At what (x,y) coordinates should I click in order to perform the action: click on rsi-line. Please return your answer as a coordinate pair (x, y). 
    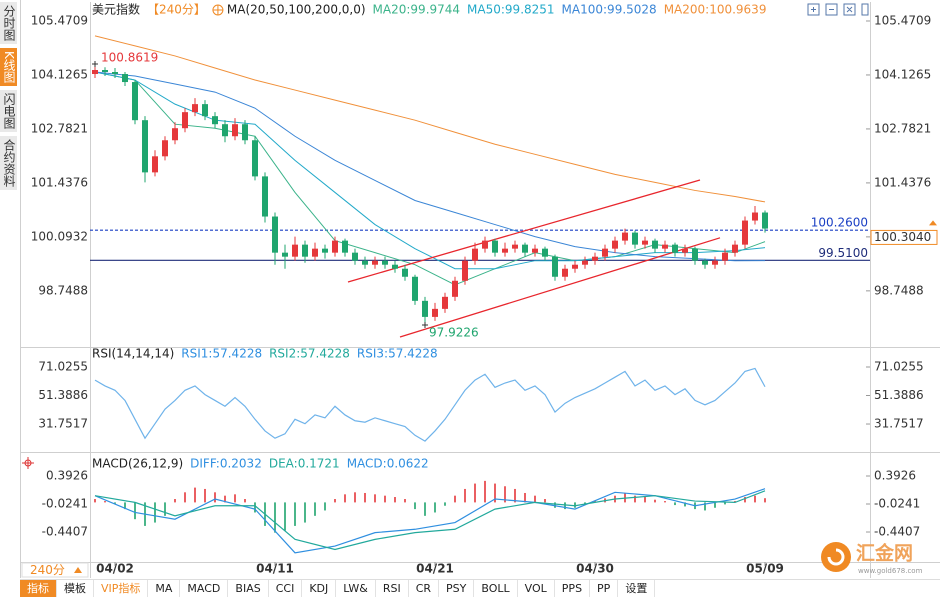
    Looking at the image, I should click on (430, 404).